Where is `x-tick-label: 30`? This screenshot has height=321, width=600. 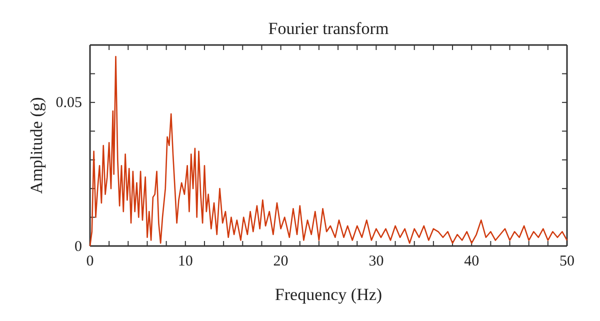
x-tick-label: 30 is located at coordinates (376, 262).